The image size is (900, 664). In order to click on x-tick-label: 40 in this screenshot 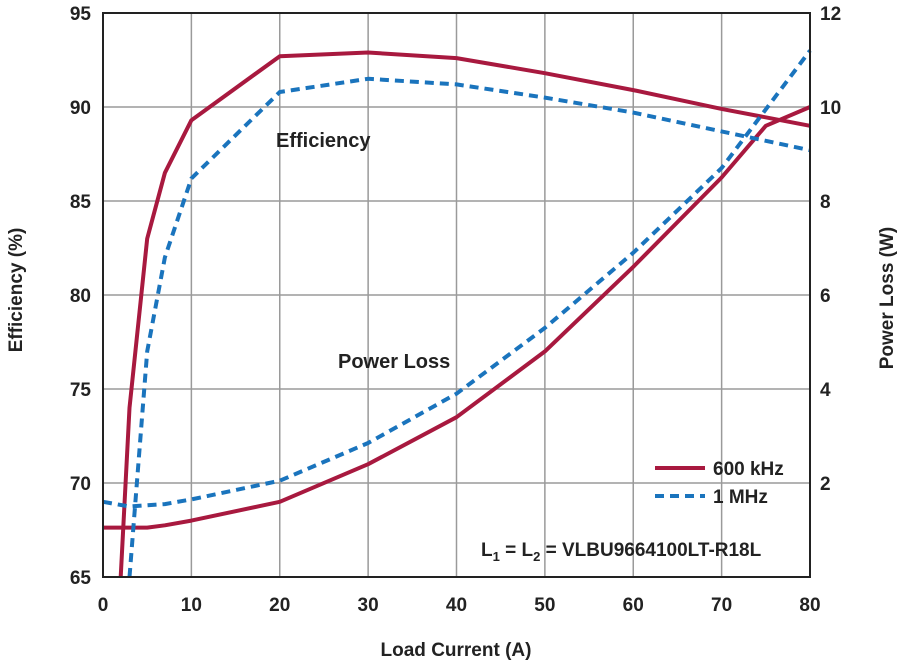, I will do `click(456, 605)`.